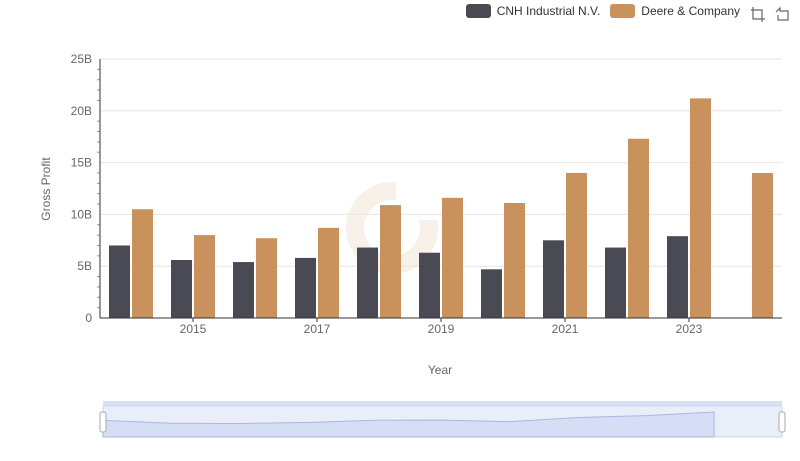 This screenshot has height=461, width=800. Describe the element at coordinates (317, 329) in the screenshot. I see `x-tick-label: 2017` at that location.